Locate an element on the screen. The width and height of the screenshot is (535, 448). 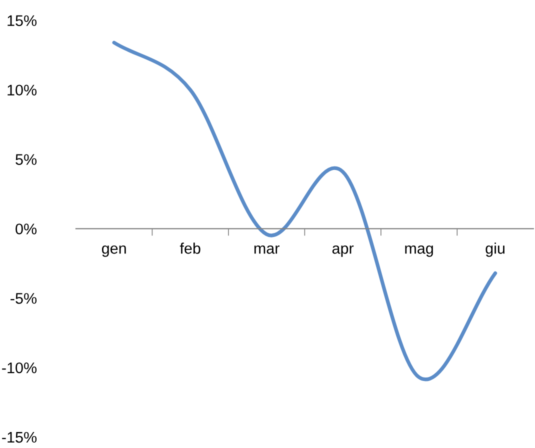
y-tick-label: 15% is located at coordinates (22, 20).